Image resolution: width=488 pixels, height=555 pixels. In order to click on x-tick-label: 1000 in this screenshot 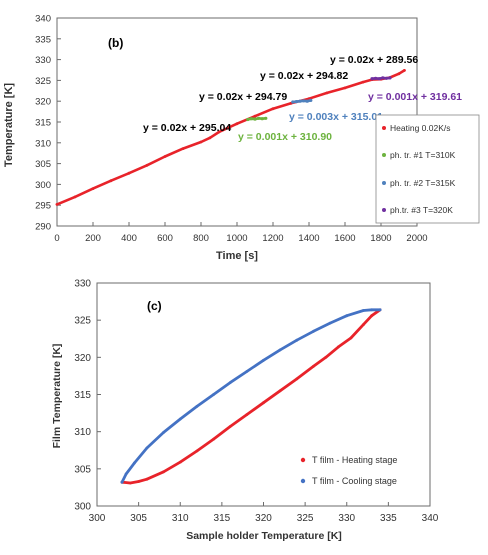, I will do `click(236, 238)`.